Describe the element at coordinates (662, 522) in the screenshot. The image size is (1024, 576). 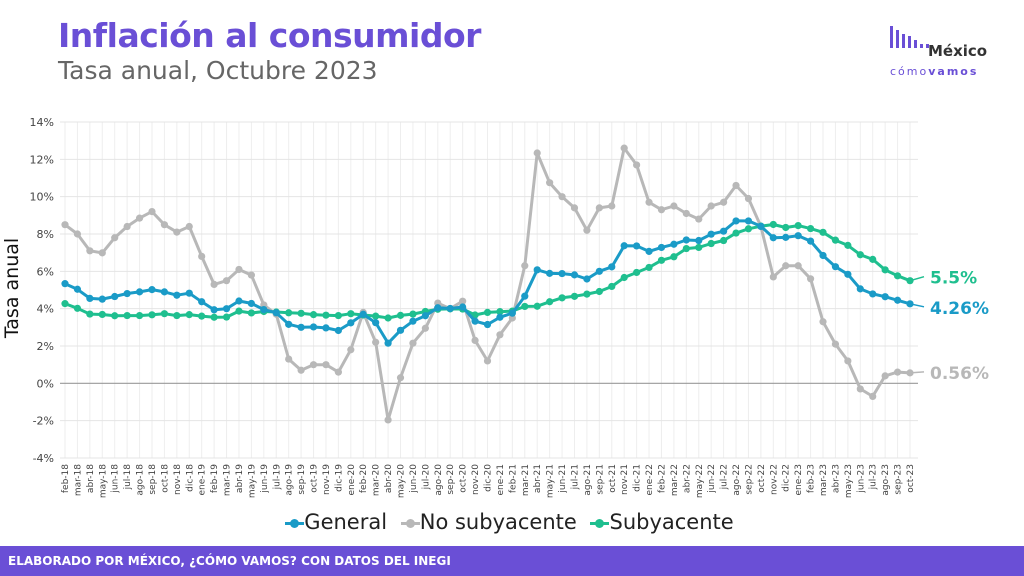
I see `legend-item-subyacente: Subyacente` at that location.